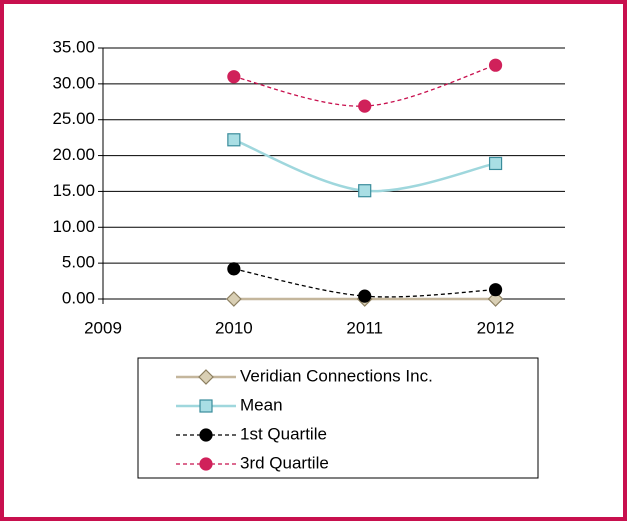 The image size is (627, 526). Describe the element at coordinates (496, 327) in the screenshot. I see `x-tick-label: 2012` at that location.